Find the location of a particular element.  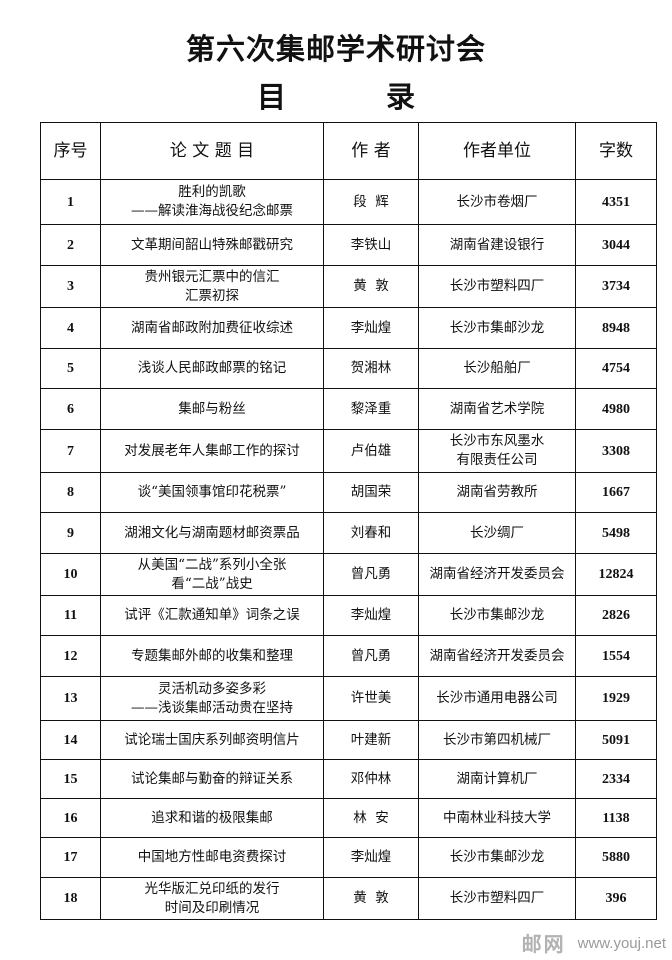

cell-word-count: 1138 is located at coordinates (616, 818).